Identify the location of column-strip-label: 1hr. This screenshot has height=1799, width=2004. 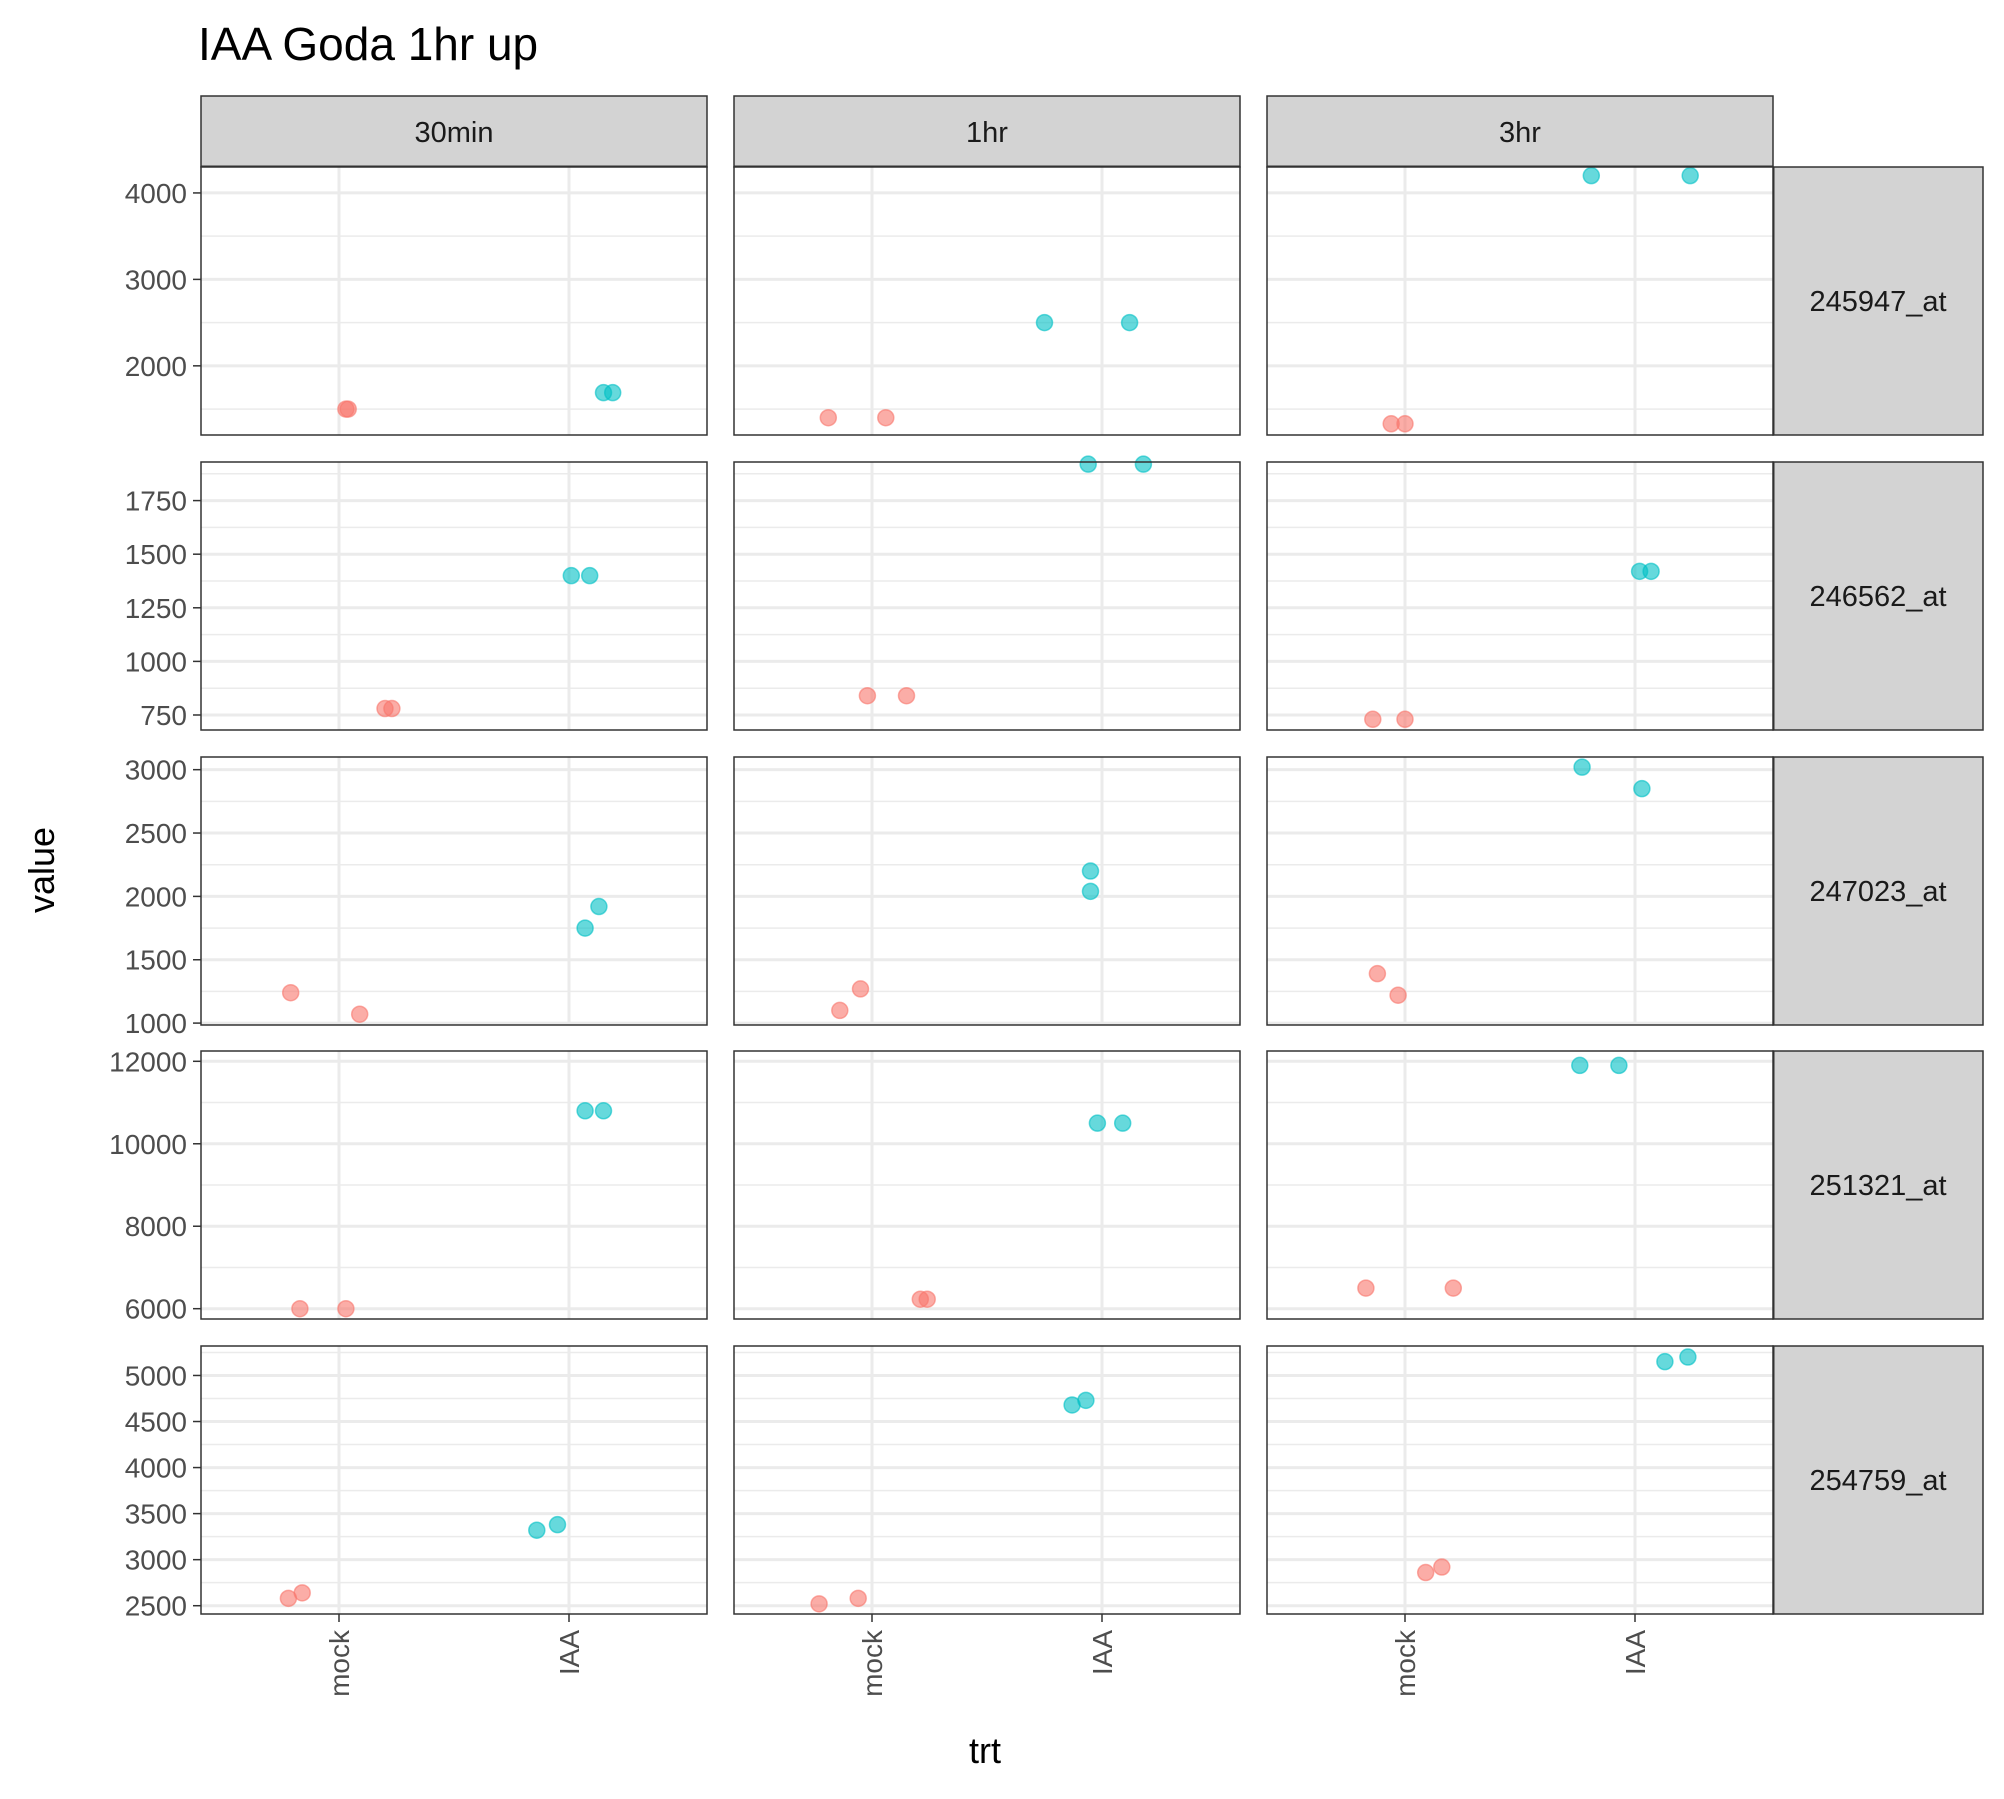
(987, 133).